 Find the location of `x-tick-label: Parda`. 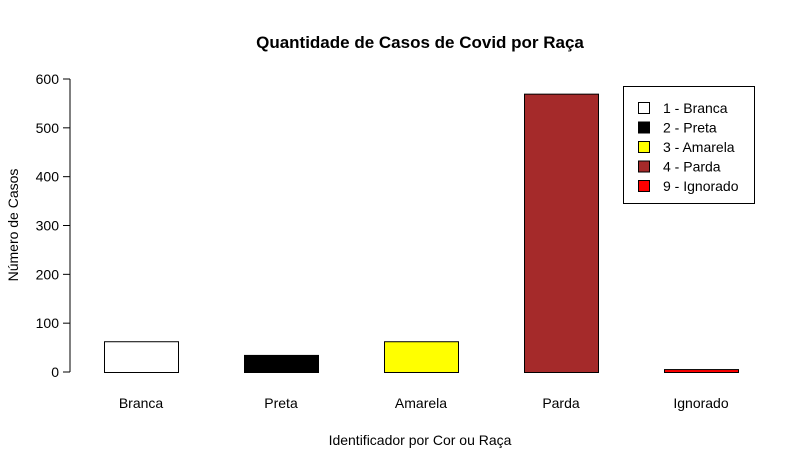

x-tick-label: Parda is located at coordinates (561, 403).